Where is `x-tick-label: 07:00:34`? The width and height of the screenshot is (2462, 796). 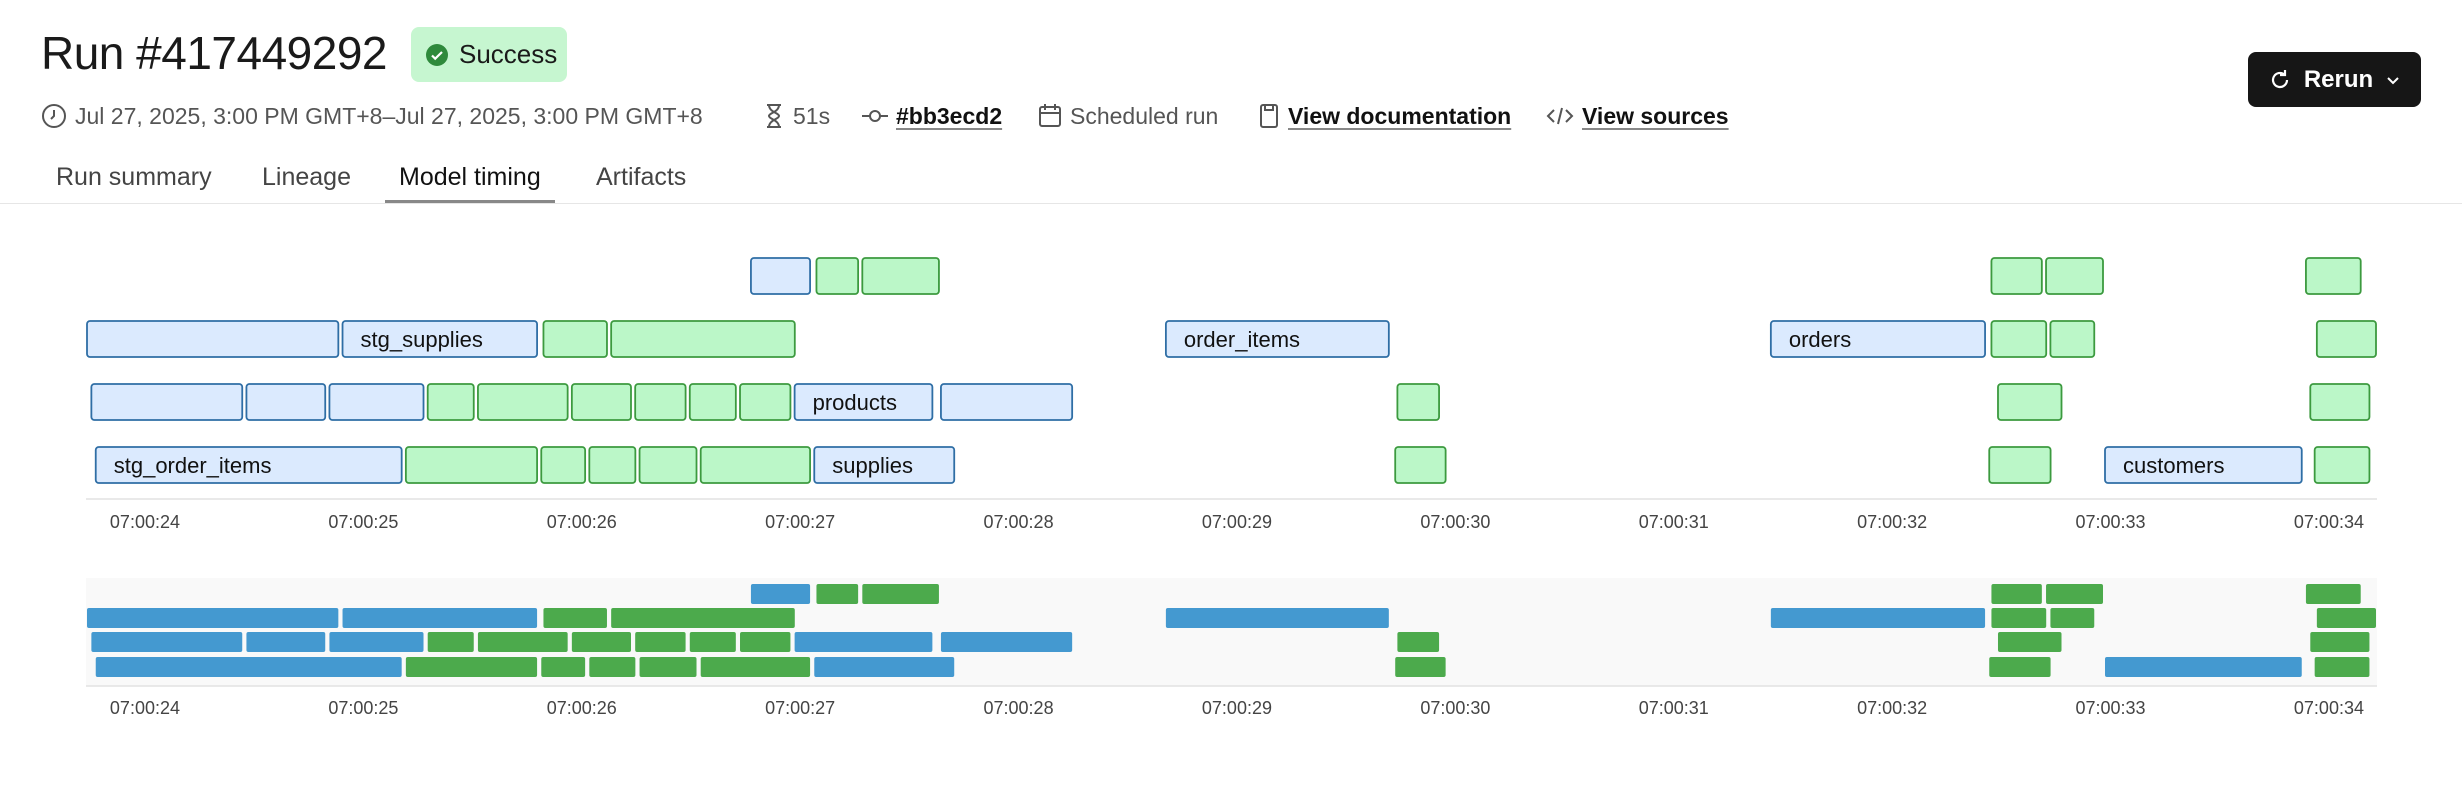
x-tick-label: 07:00:34 is located at coordinates (2329, 522).